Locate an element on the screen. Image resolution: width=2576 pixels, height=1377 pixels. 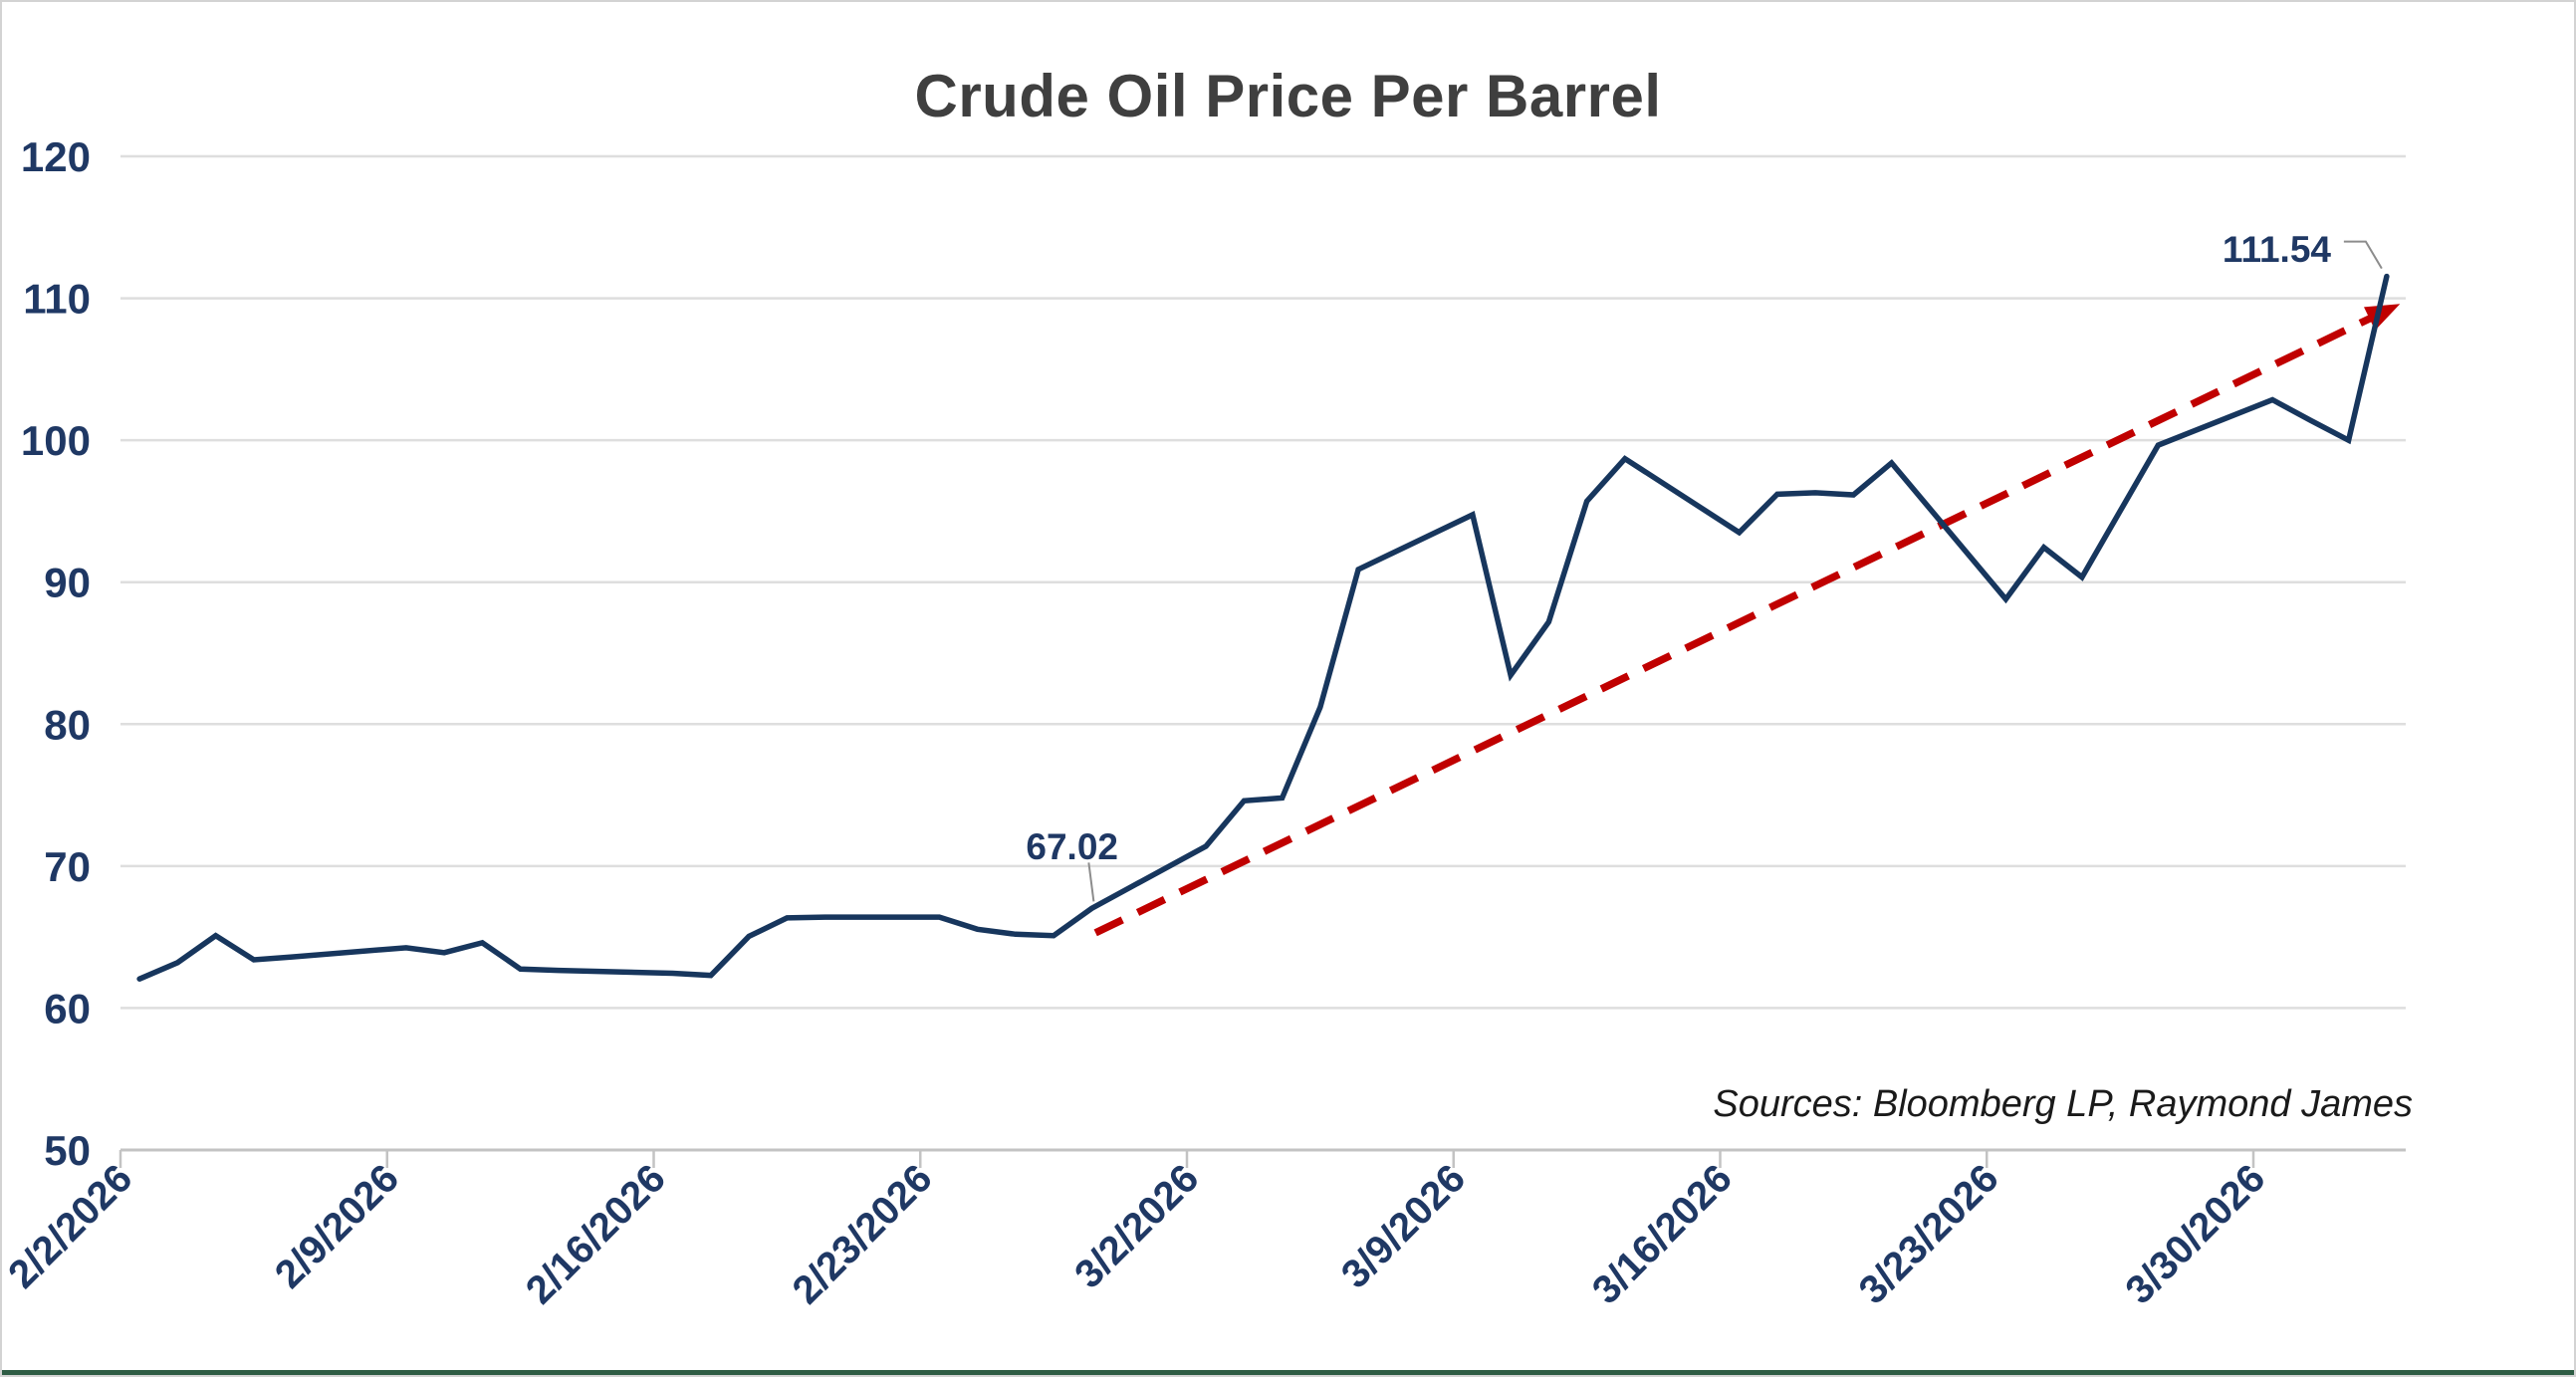
annotation-111-54: 111.54 is located at coordinates (2276, 249).